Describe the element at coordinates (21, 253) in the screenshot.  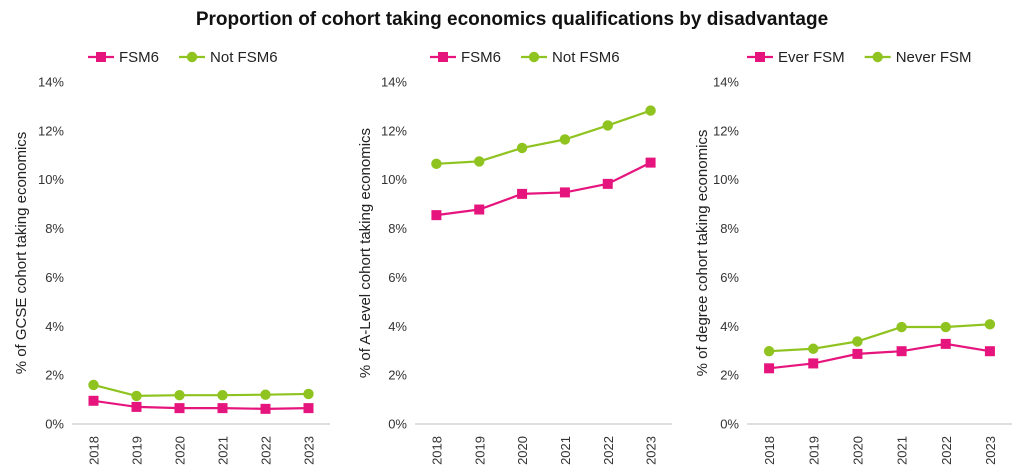
I see `y-axis-label: % of GCSE cohort taking economics` at that location.